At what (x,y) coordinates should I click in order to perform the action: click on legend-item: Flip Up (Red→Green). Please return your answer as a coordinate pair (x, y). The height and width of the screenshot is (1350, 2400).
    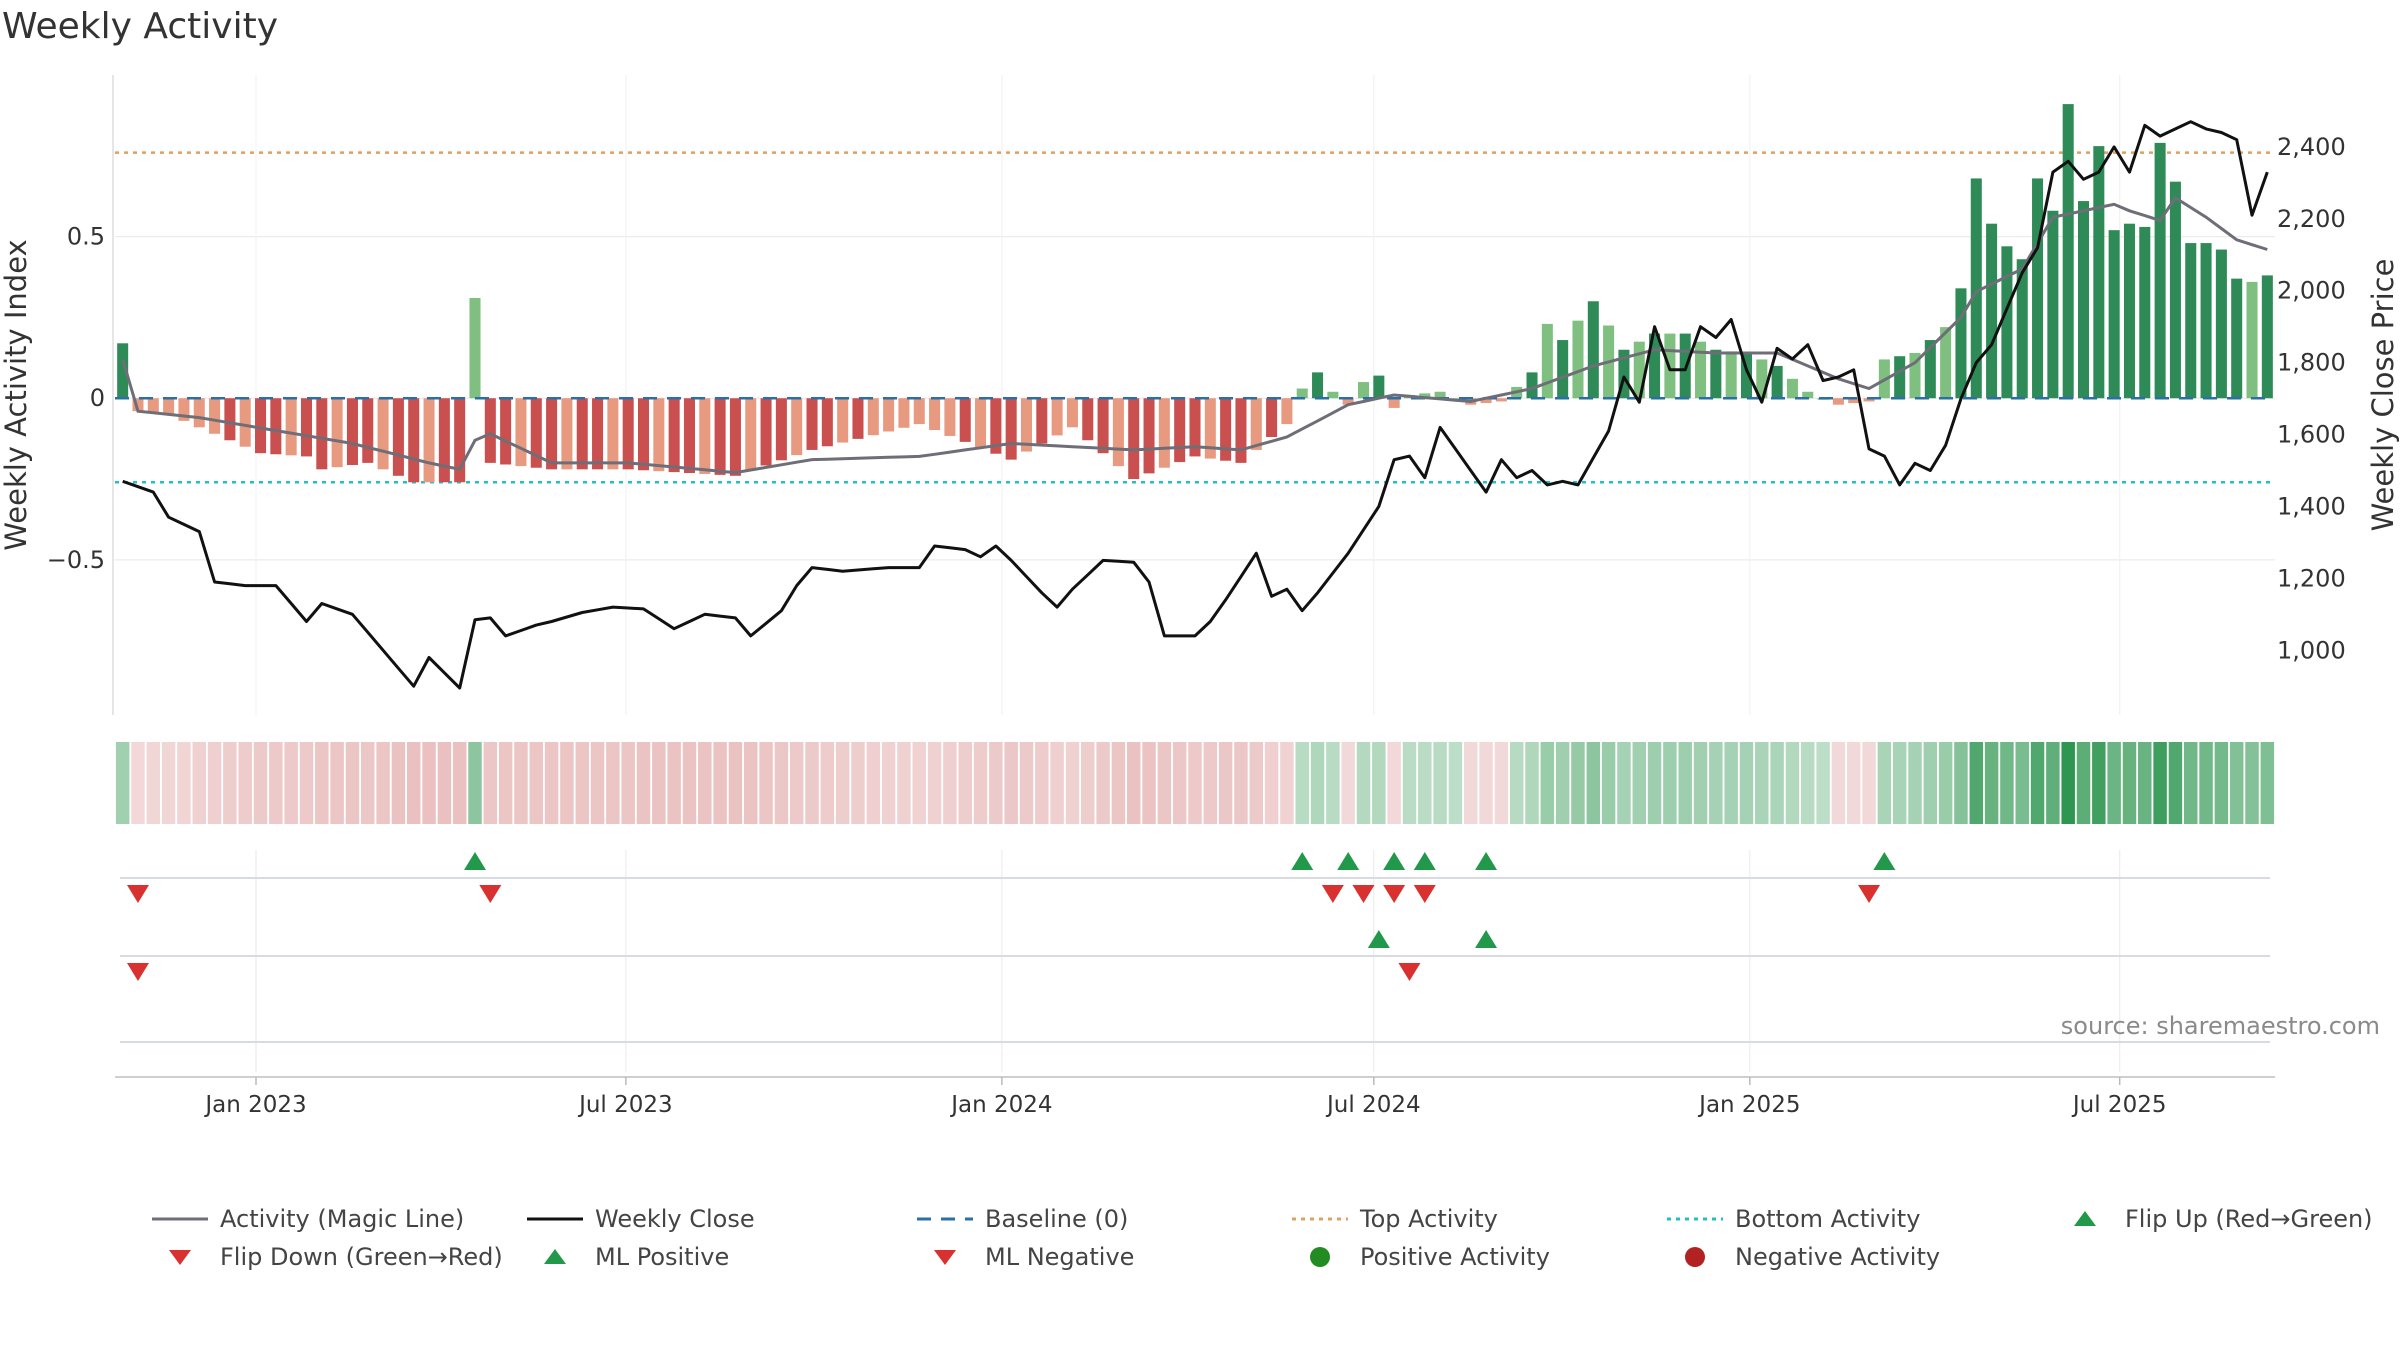
    Looking at the image, I should click on (2214, 1219).